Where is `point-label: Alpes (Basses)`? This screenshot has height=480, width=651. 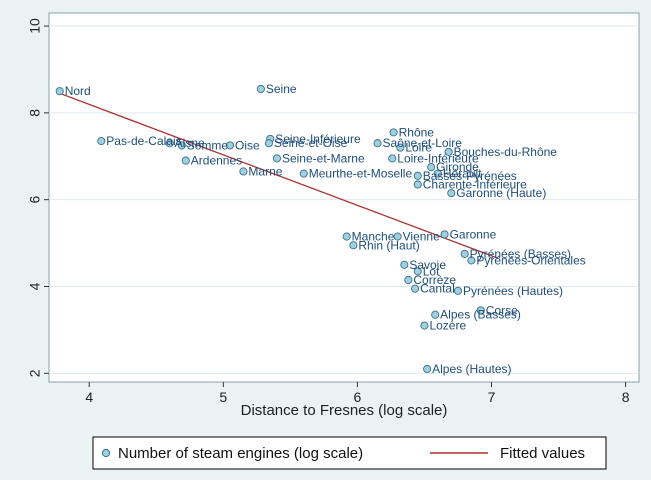
point-label: Alpes (Basses) is located at coordinates (480, 315).